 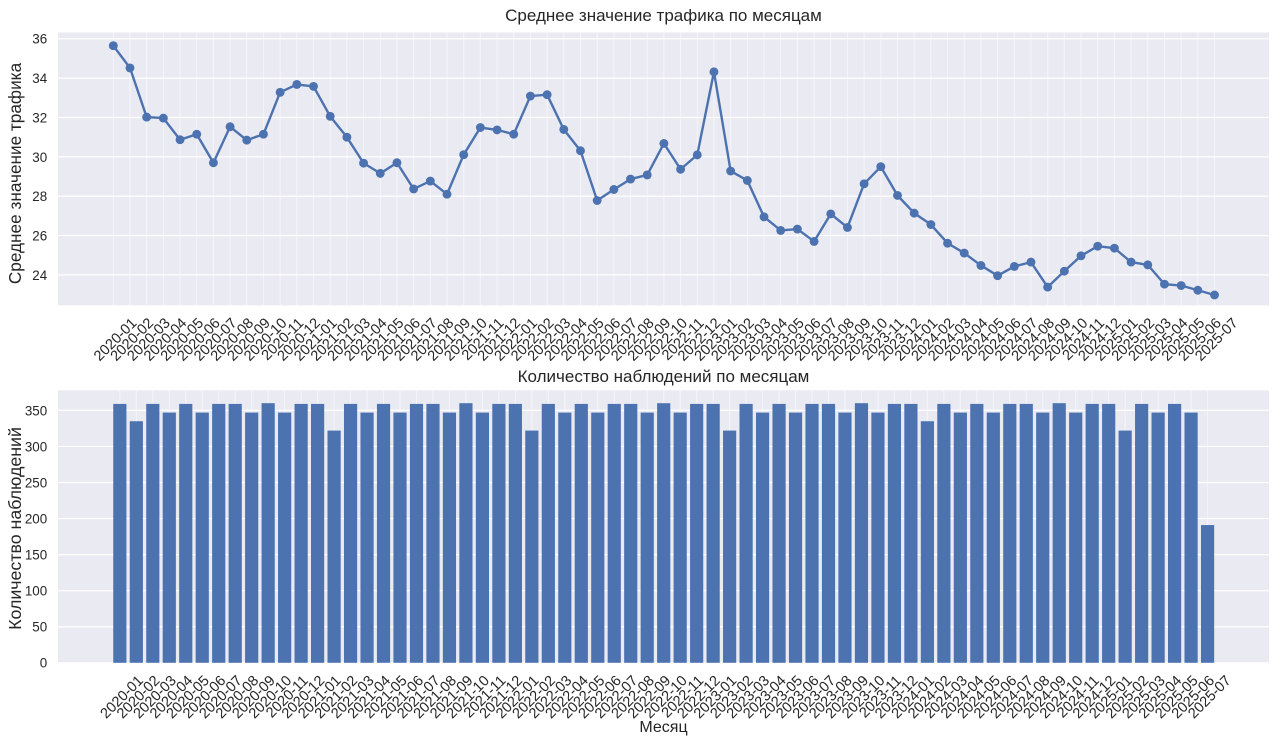 What do you see at coordinates (43, 663) in the screenshot?
I see `svg-text: 0` at bounding box center [43, 663].